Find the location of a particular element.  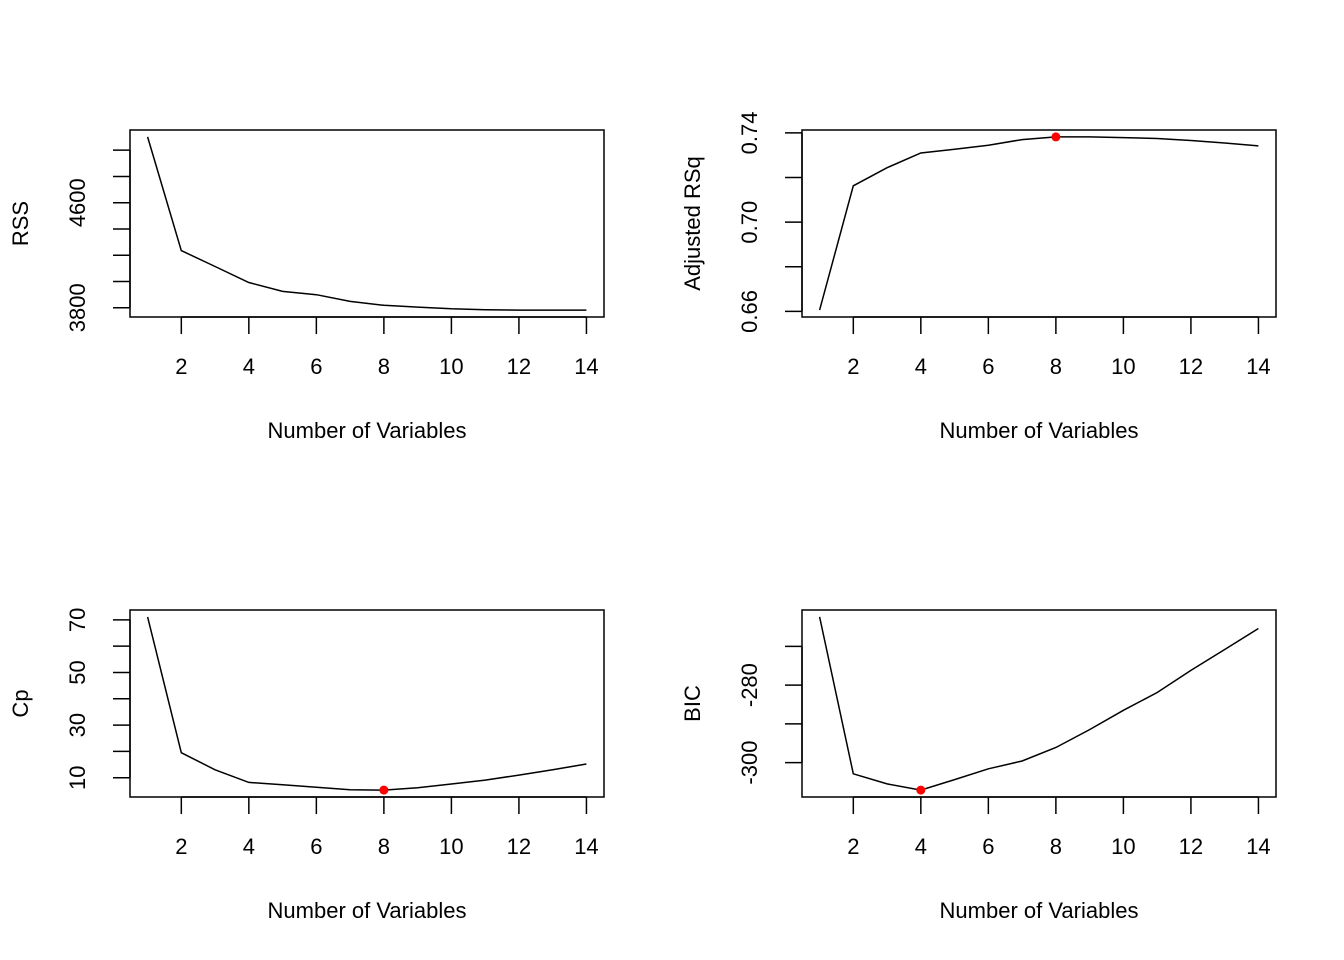

bic-plot-frame is located at coordinates (1039, 703).